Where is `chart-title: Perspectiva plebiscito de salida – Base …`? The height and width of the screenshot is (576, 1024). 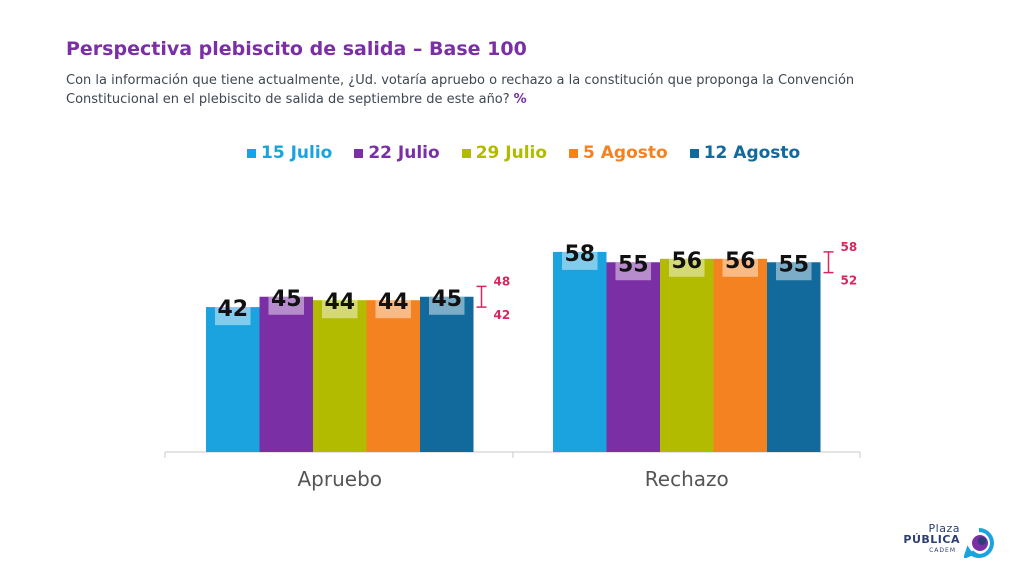 chart-title: Perspectiva plebiscito de salida – Base … is located at coordinates (296, 49).